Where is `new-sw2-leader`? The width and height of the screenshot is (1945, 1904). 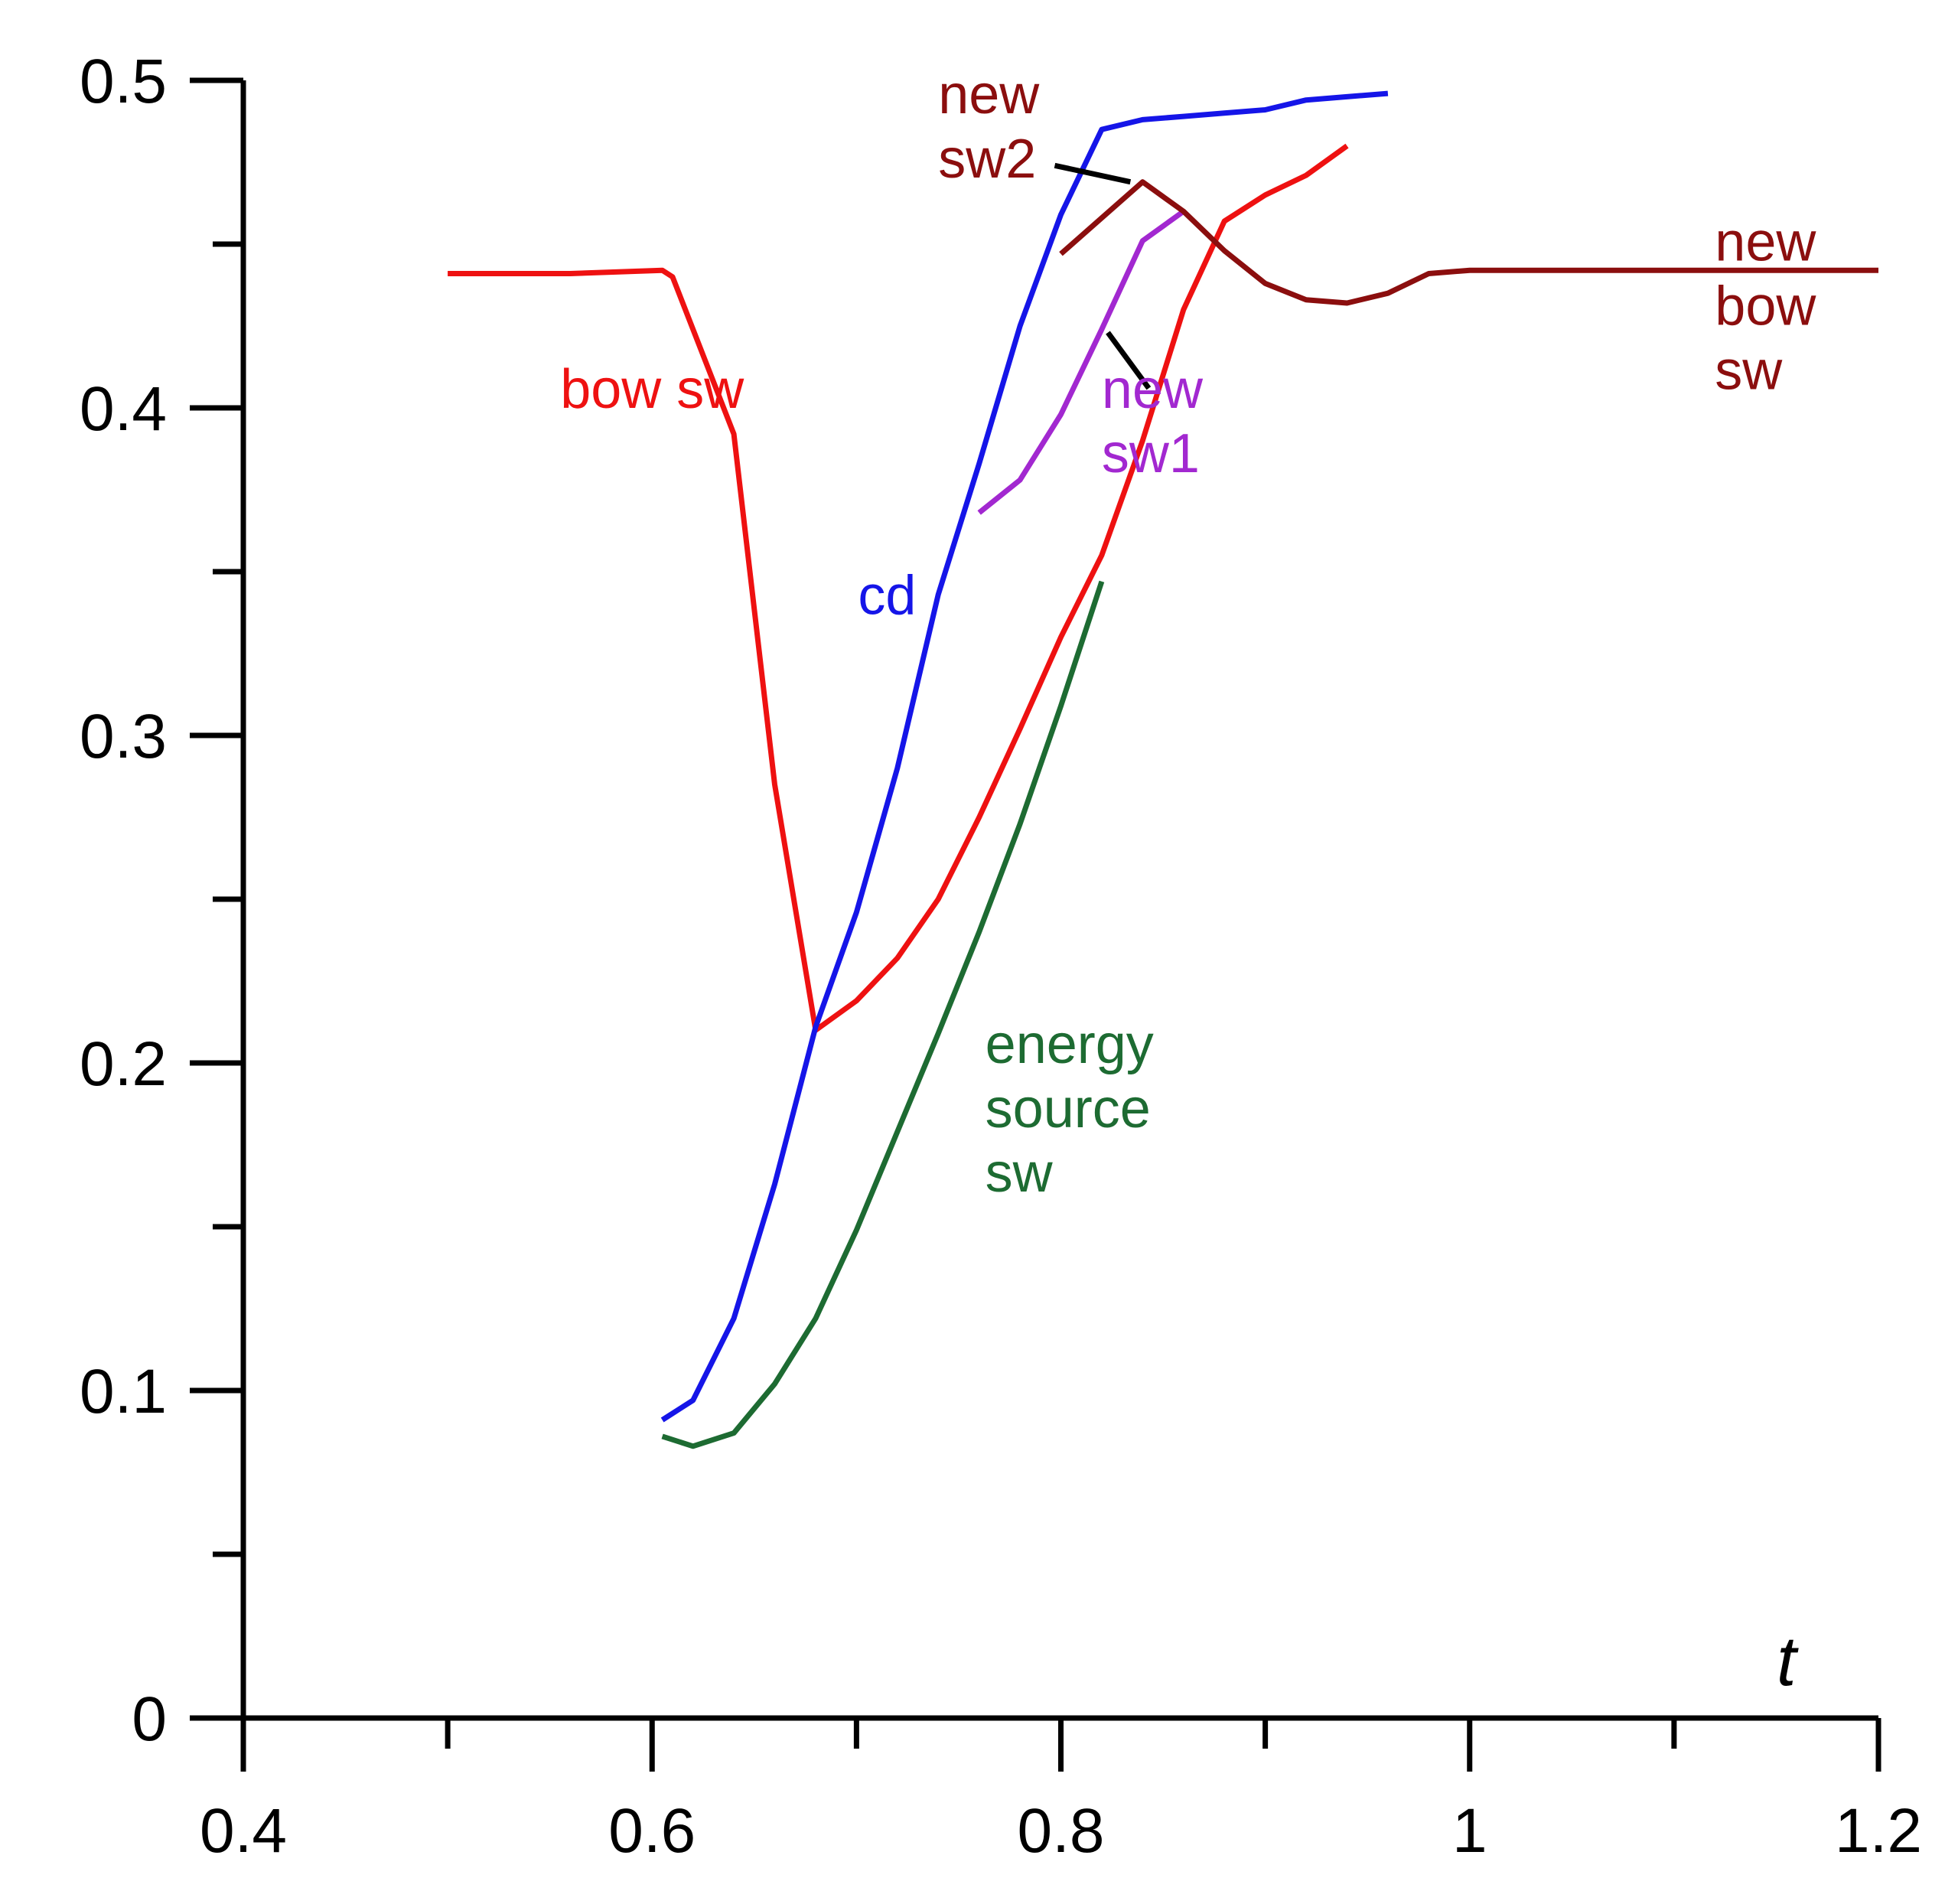 new-sw2-leader is located at coordinates (1093, 173).